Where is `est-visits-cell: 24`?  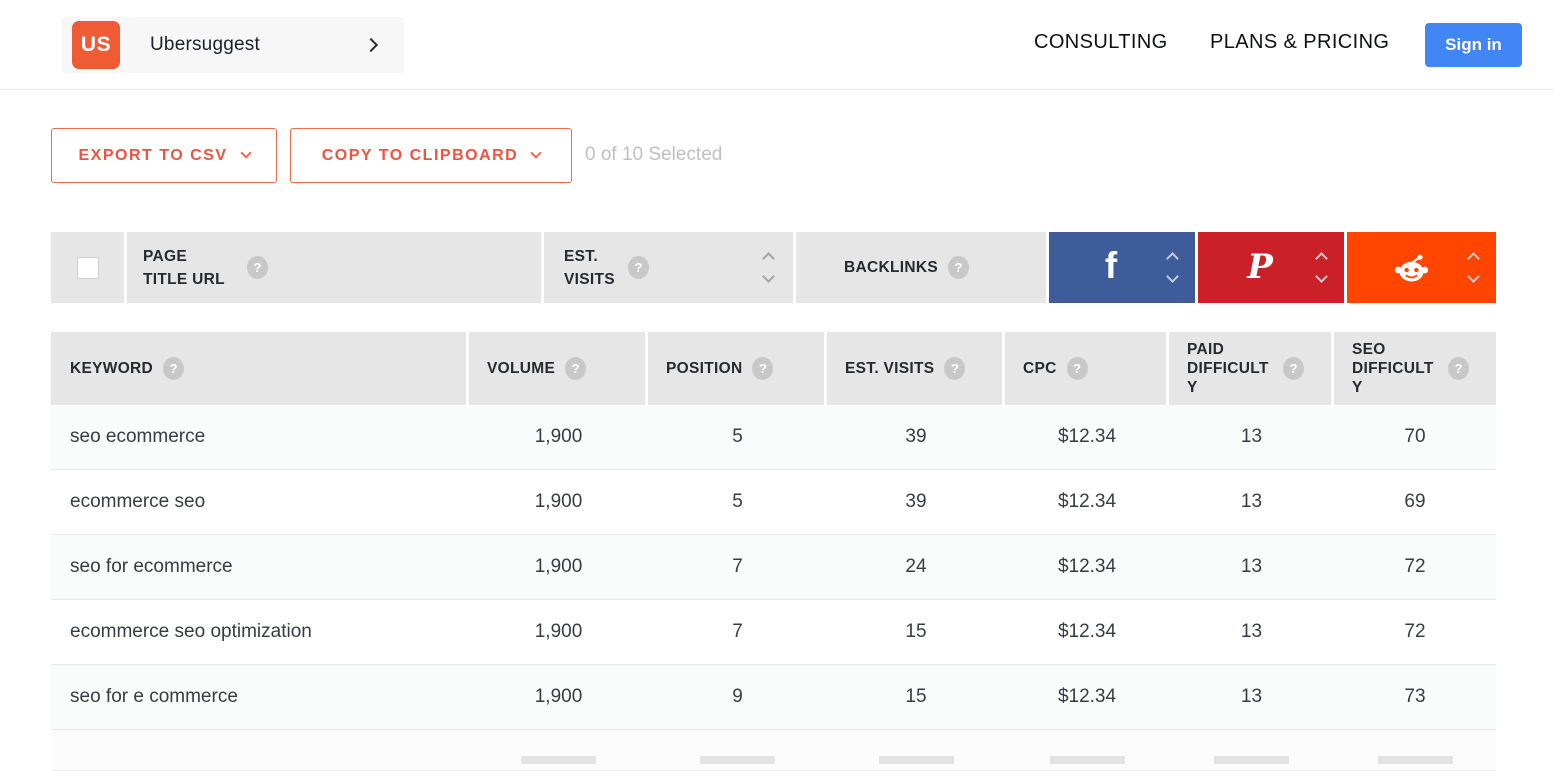 est-visits-cell: 24 is located at coordinates (916, 566).